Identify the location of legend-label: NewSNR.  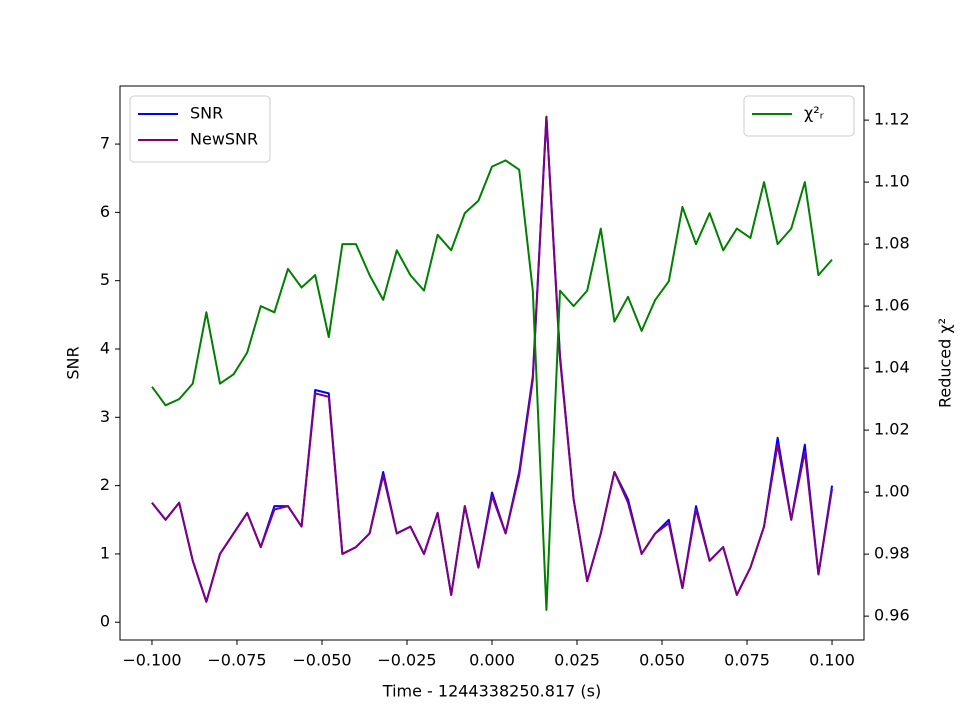
(224, 139).